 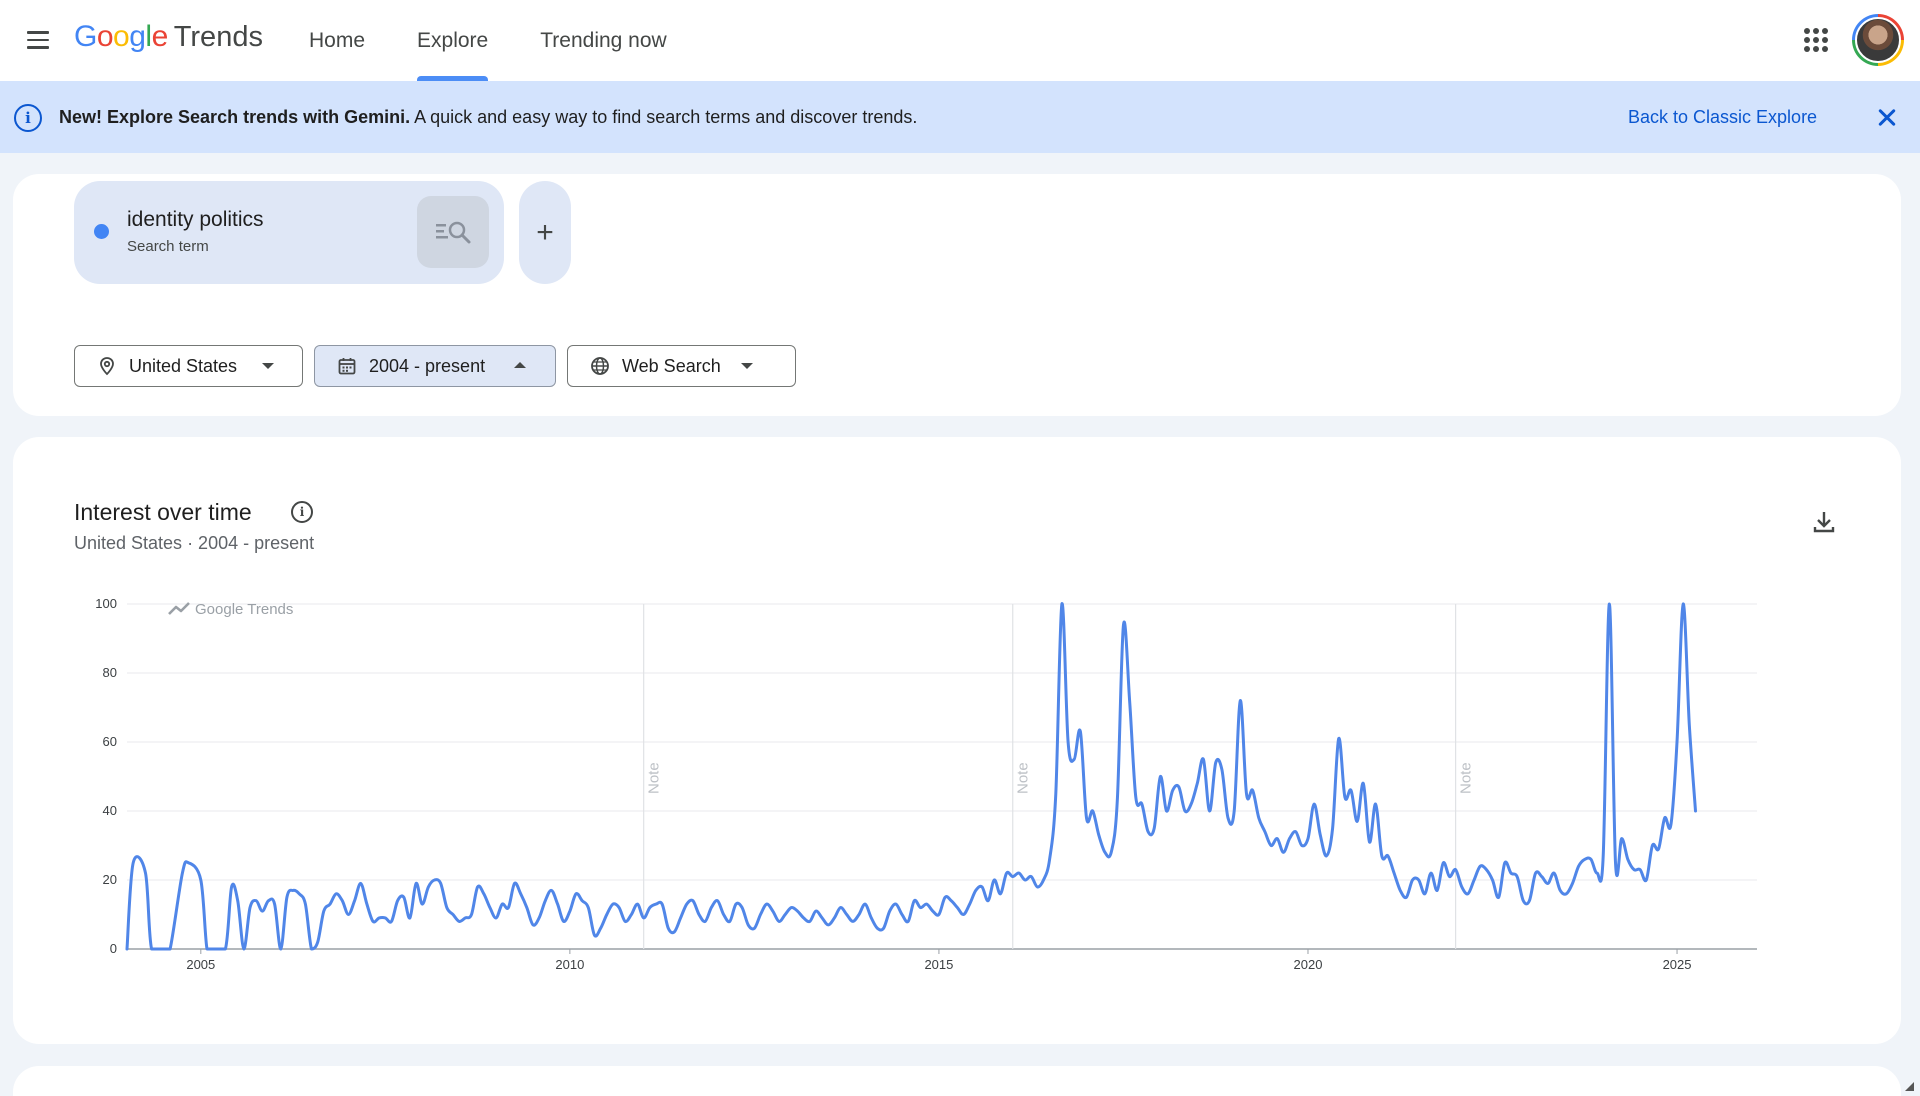 I want to click on y-tick-label: 100, so click(x=106, y=603).